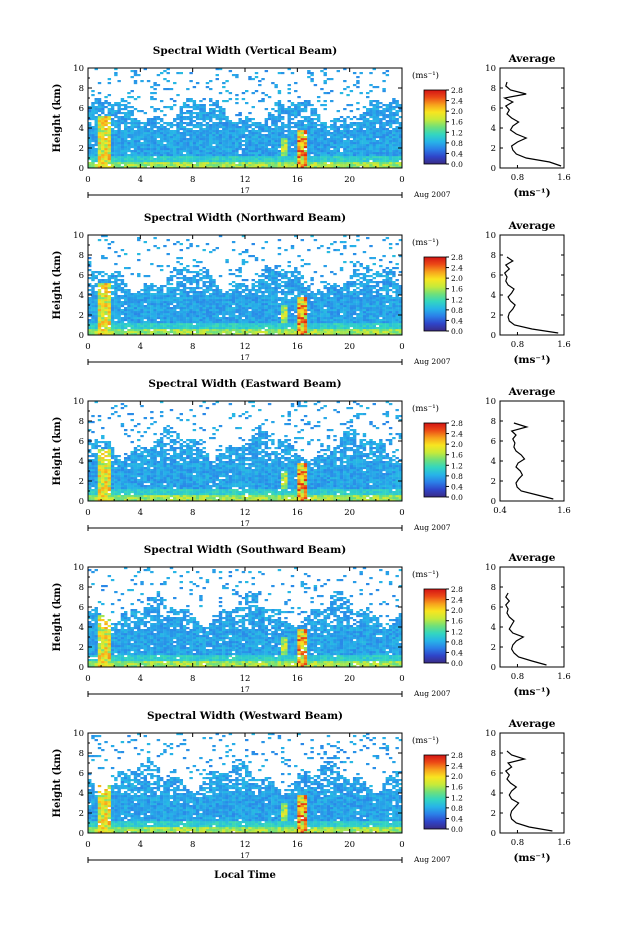 Image resolution: width=623 pixels, height=929 pixels. What do you see at coordinates (457, 101) in the screenshot?
I see `colorbar-tick-label: 2.4` at bounding box center [457, 101].